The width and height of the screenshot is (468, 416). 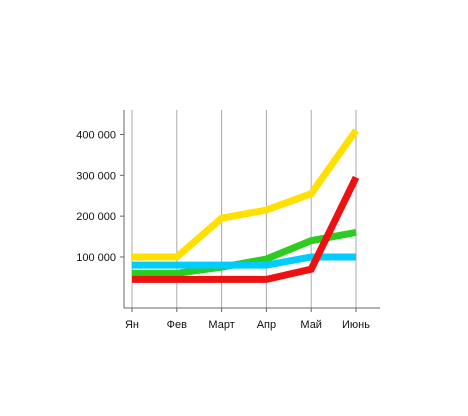 What do you see at coordinates (266, 325) in the screenshot?
I see `x-tick-label: Апр` at bounding box center [266, 325].